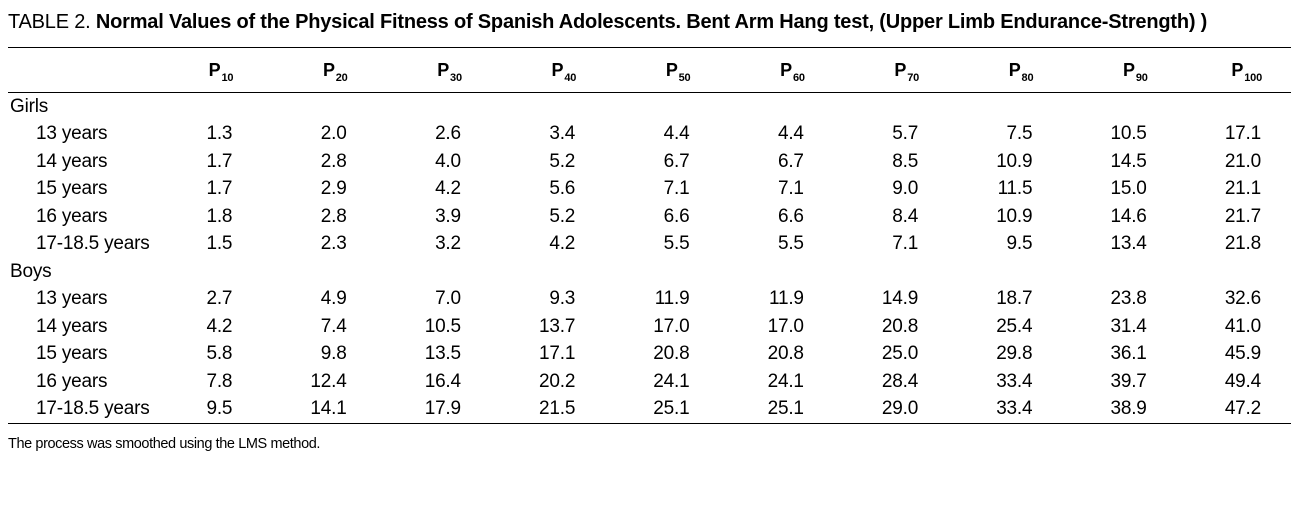 Image resolution: width=1299 pixels, height=523 pixels. What do you see at coordinates (219, 381) in the screenshot?
I see `value-cell: 7.8` at bounding box center [219, 381].